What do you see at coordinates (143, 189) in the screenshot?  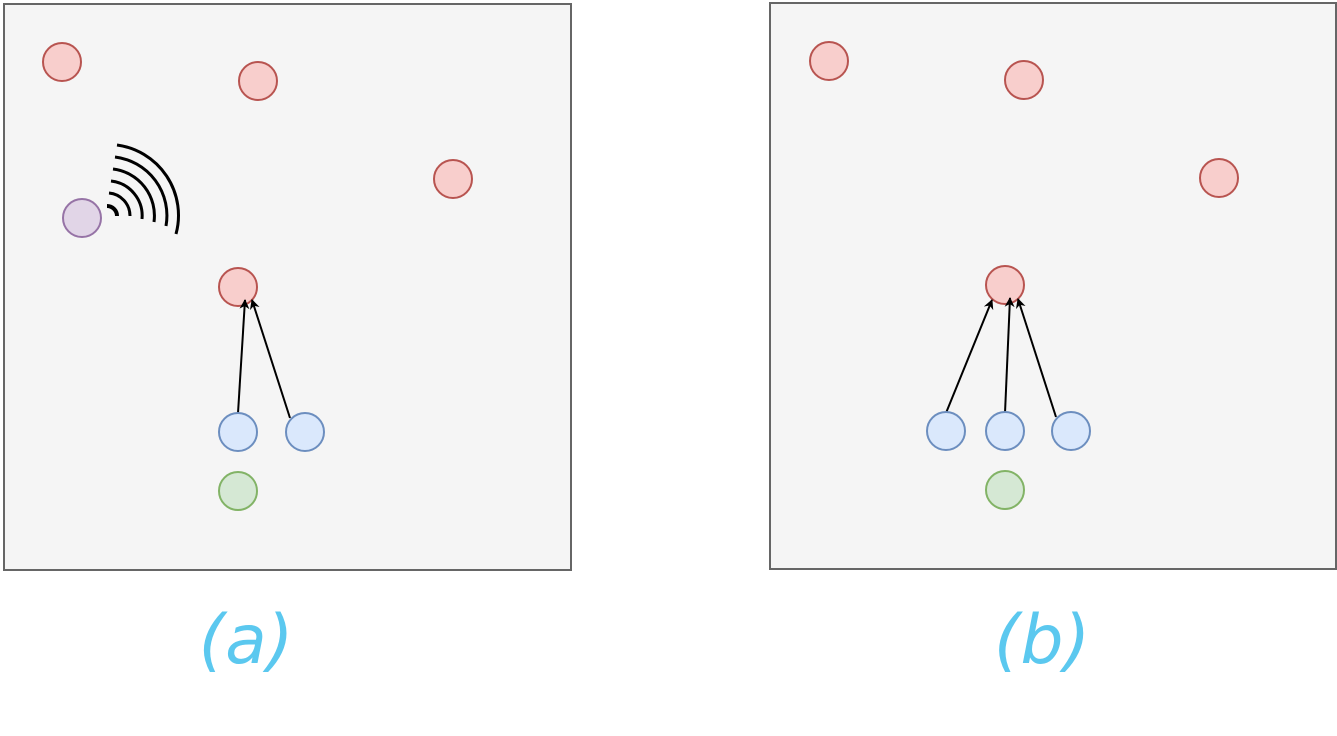 I see `wifi-signal-icon` at bounding box center [143, 189].